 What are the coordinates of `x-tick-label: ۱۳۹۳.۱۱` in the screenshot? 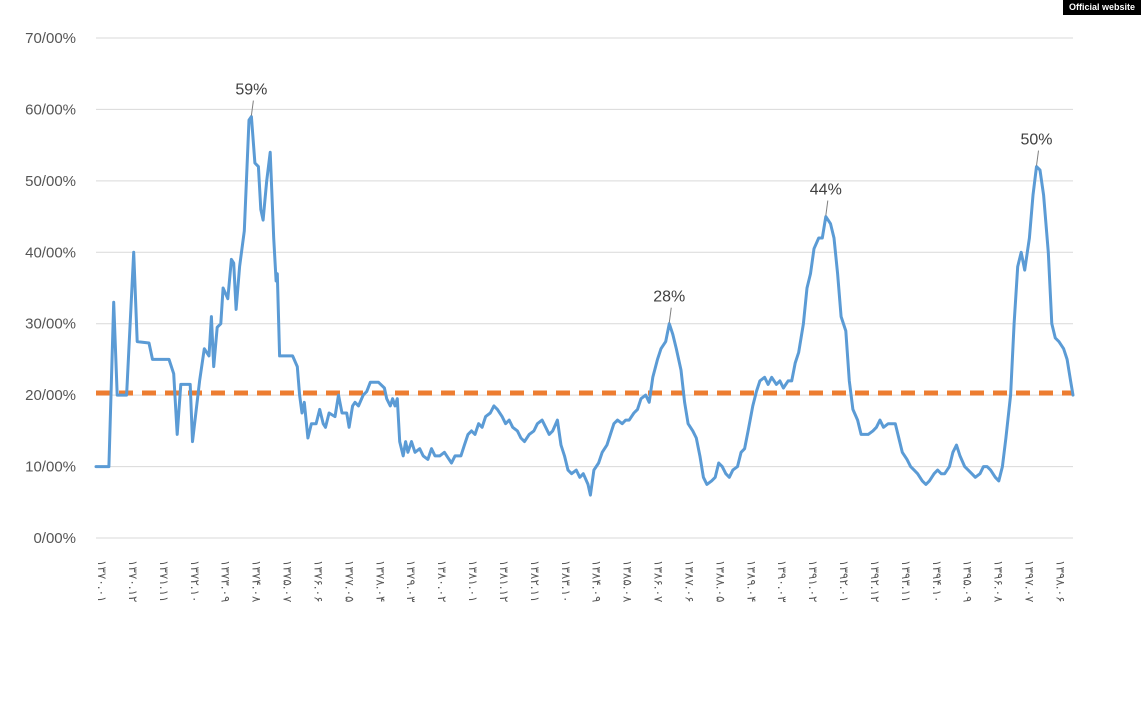 It's located at (906, 581).